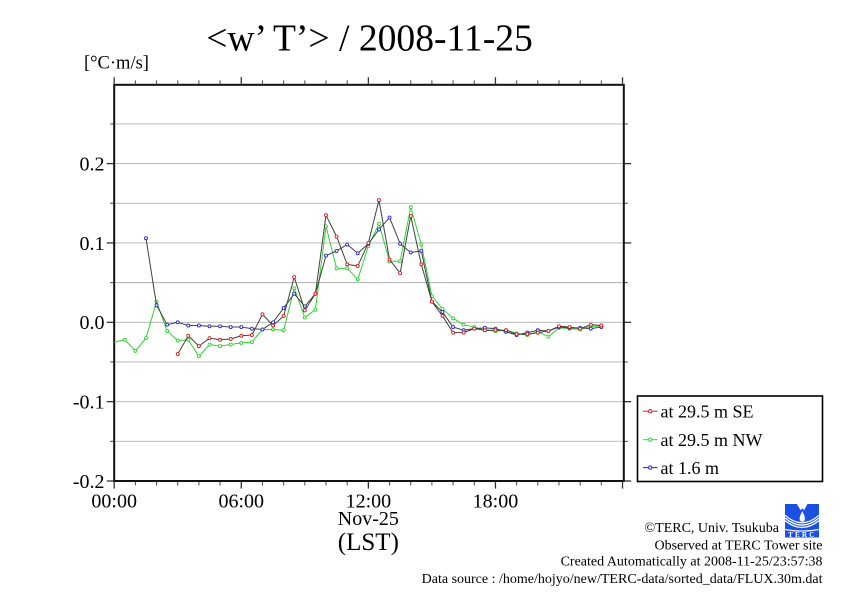 The image size is (842, 595). Describe the element at coordinates (116, 64) in the screenshot. I see `svg-text: [°C·m/s]` at that location.